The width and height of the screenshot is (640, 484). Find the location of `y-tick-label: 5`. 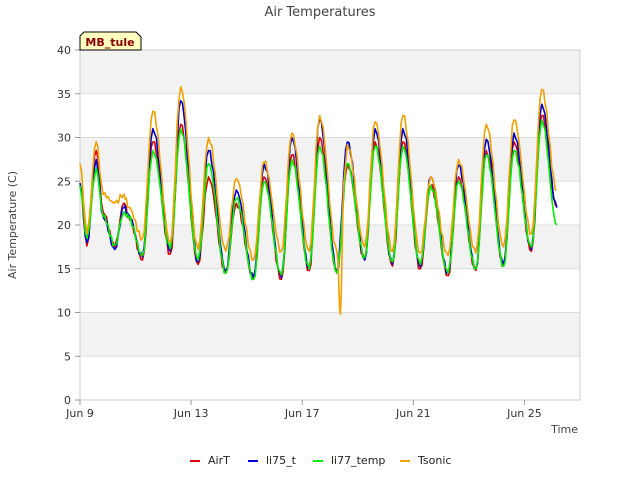

y-tick-label: 5 is located at coordinates (67, 356).